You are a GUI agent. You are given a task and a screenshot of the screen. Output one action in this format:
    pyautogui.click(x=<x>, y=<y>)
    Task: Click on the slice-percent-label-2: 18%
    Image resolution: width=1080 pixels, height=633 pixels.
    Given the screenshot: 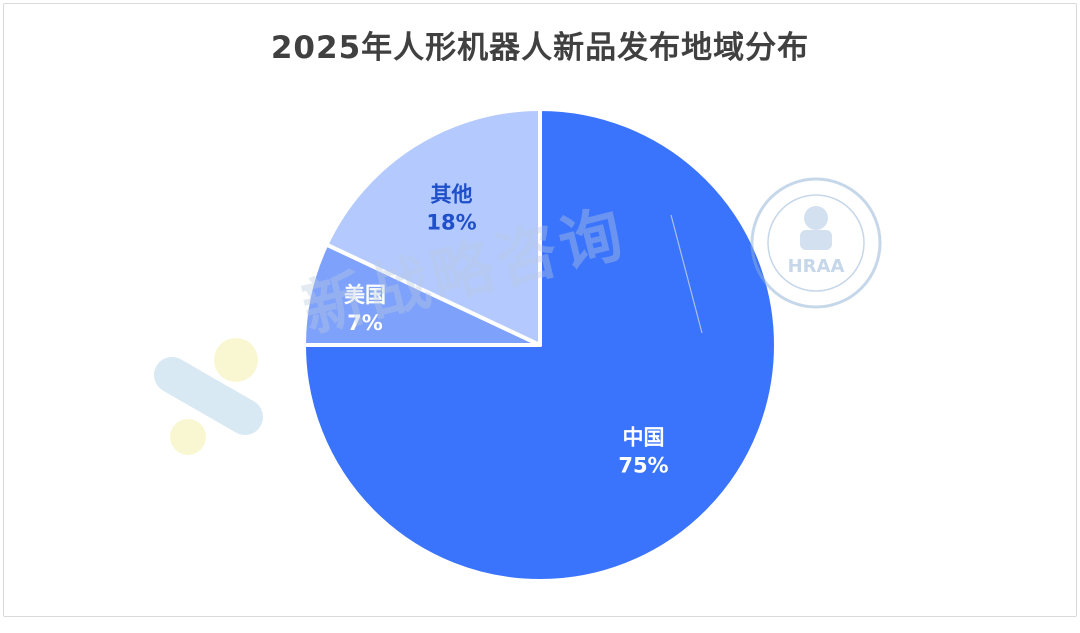 What is the action you would take?
    pyautogui.click(x=451, y=223)
    